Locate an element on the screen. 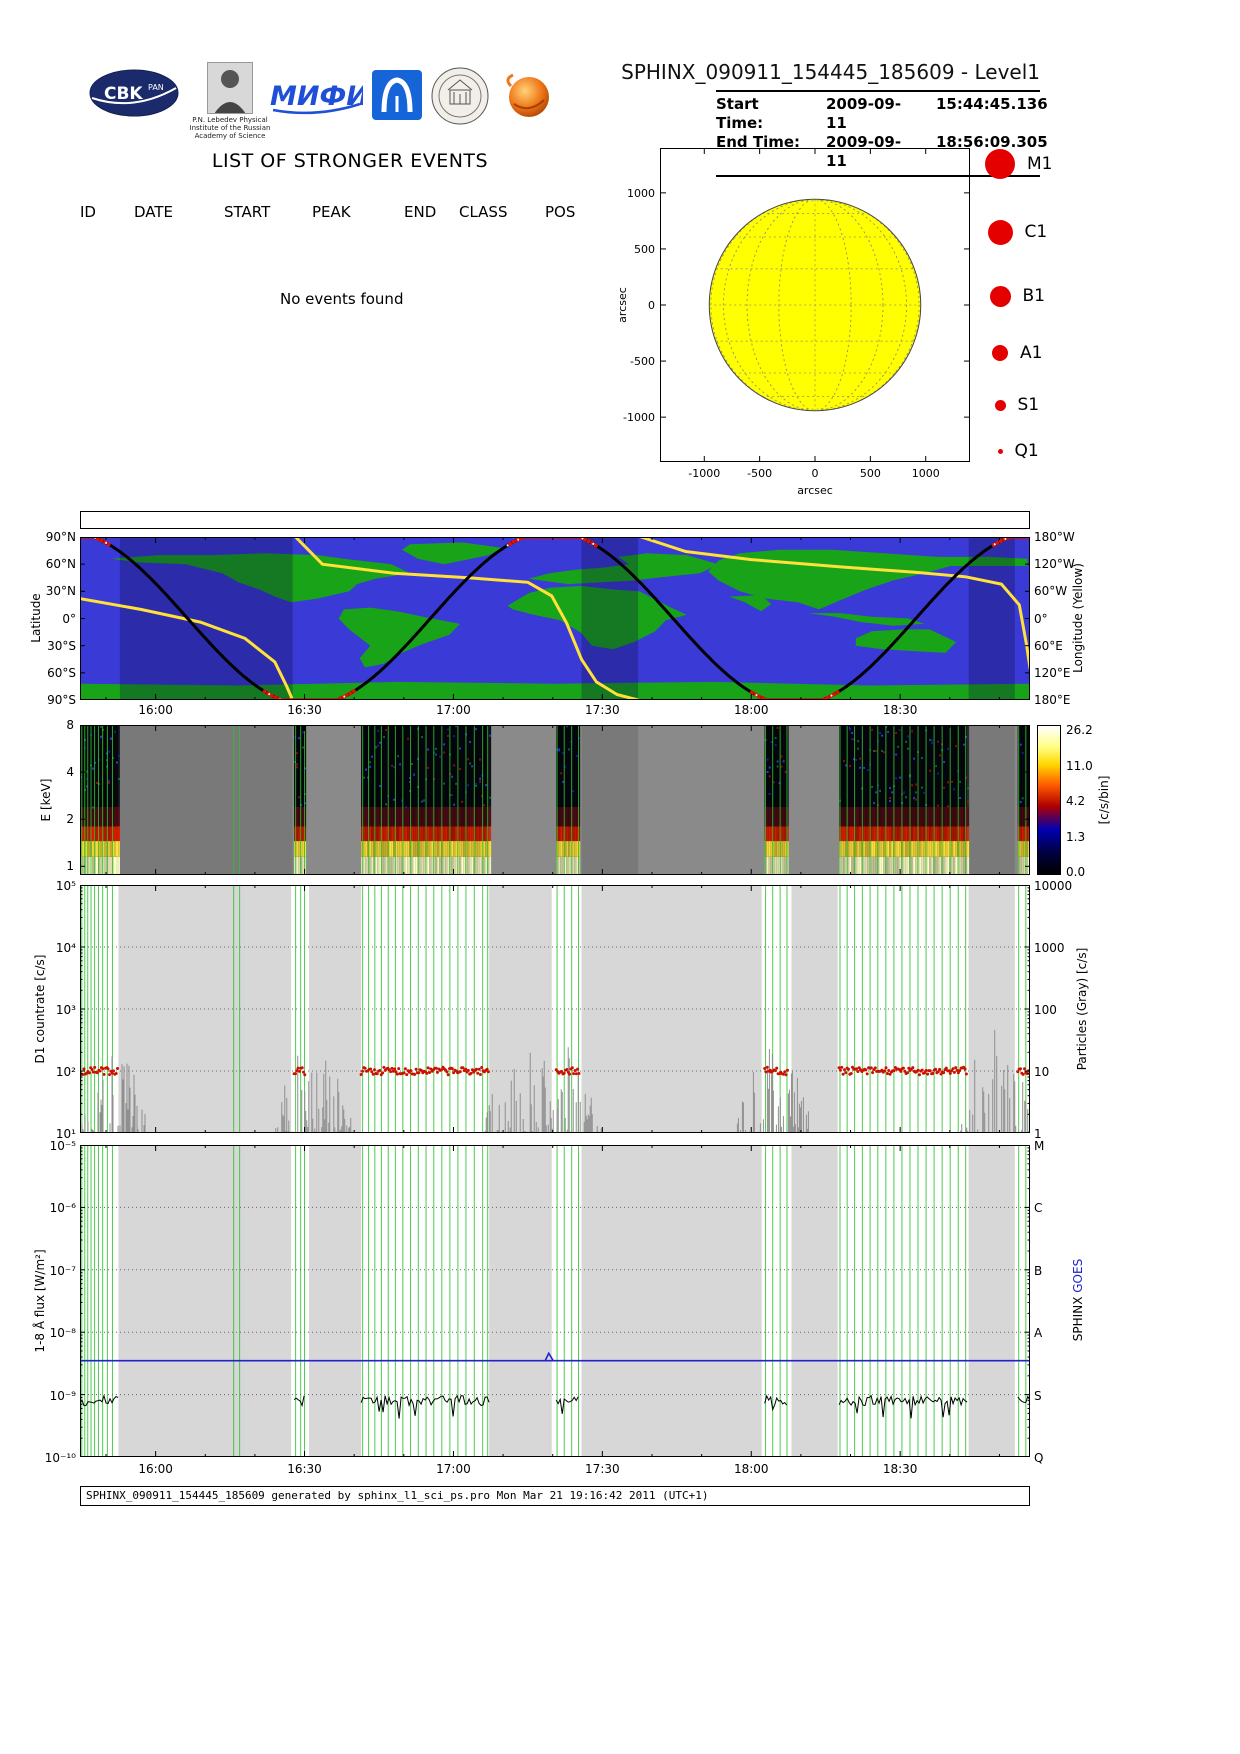  spectrogram-panel is located at coordinates (555, 800).